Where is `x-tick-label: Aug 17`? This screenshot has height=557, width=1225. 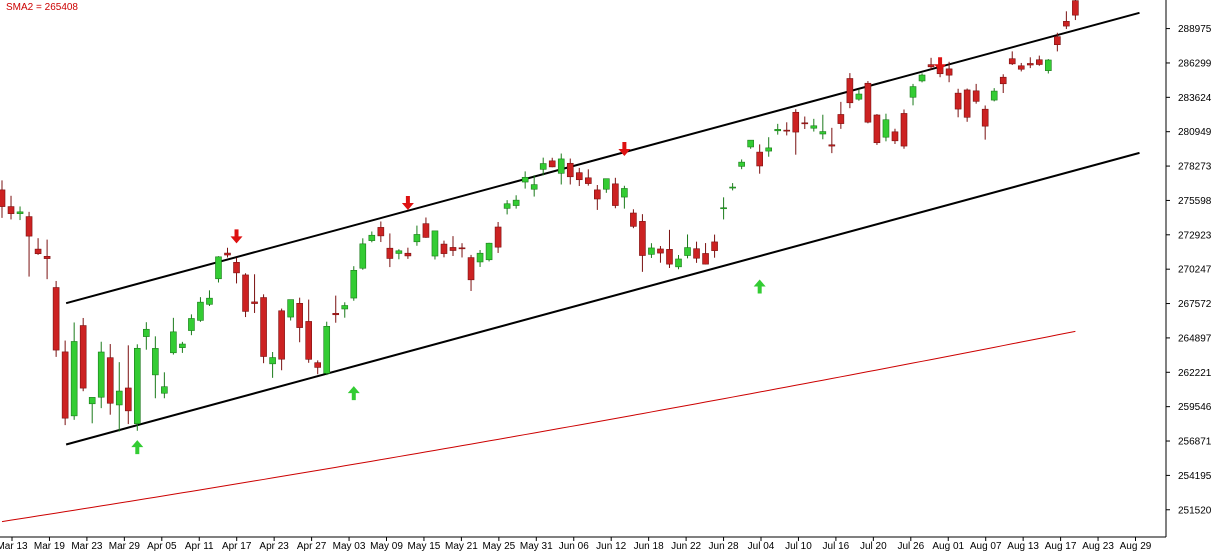 x-tick-label: Aug 17 is located at coordinates (1061, 546).